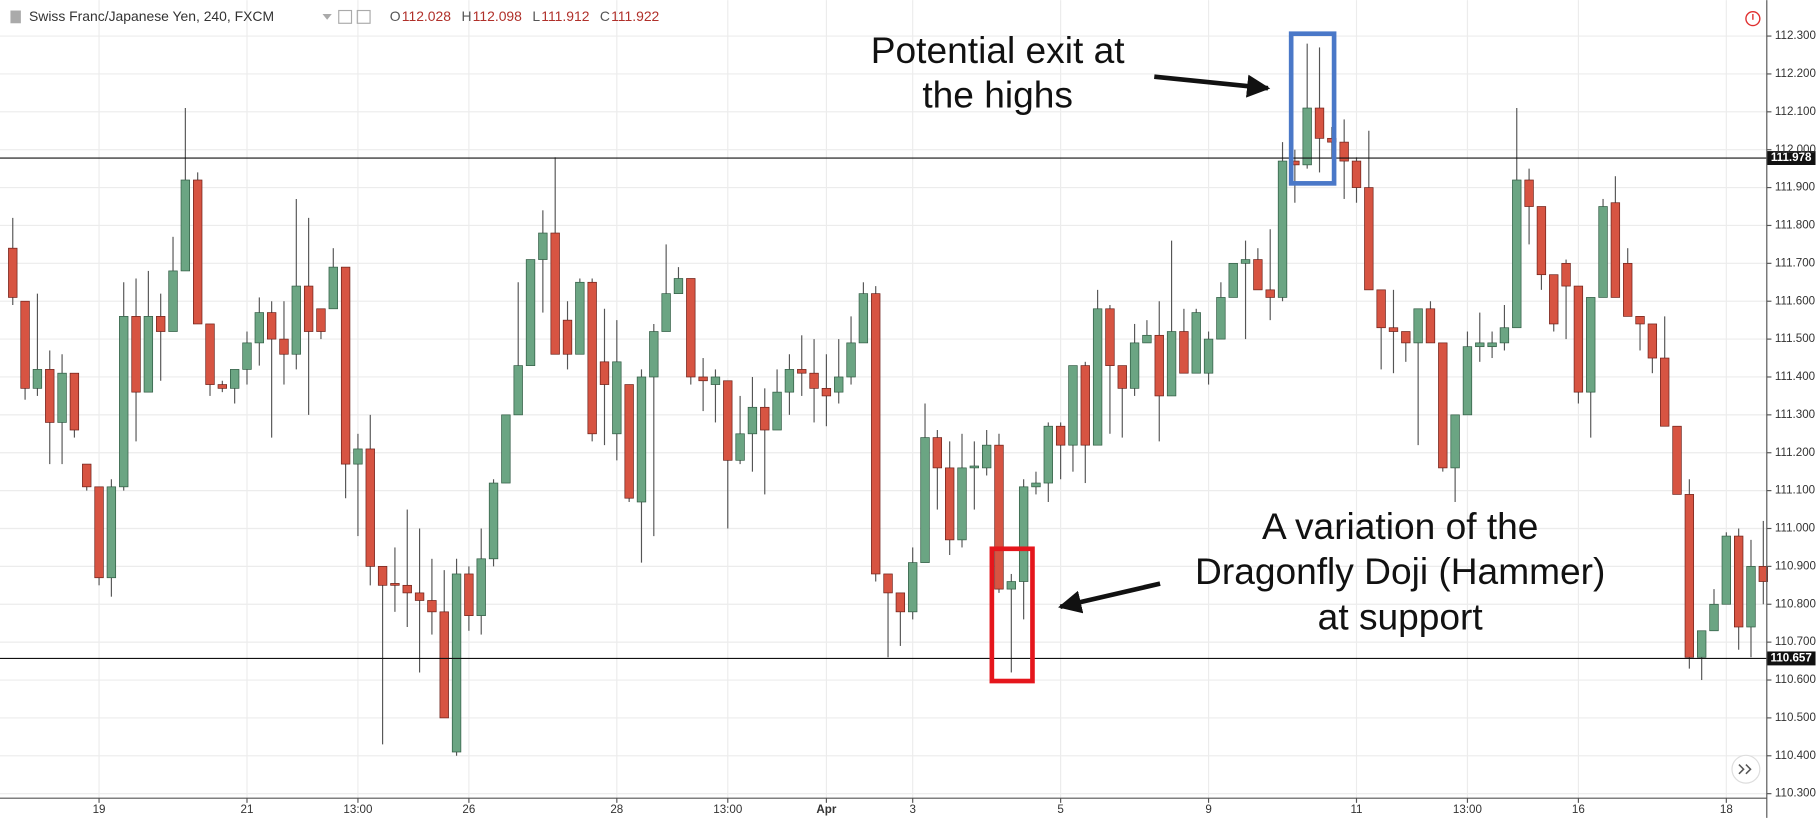 This screenshot has width=1819, height=818. Describe the element at coordinates (1795, 338) in the screenshot. I see `y-tick-label: 111.500` at that location.